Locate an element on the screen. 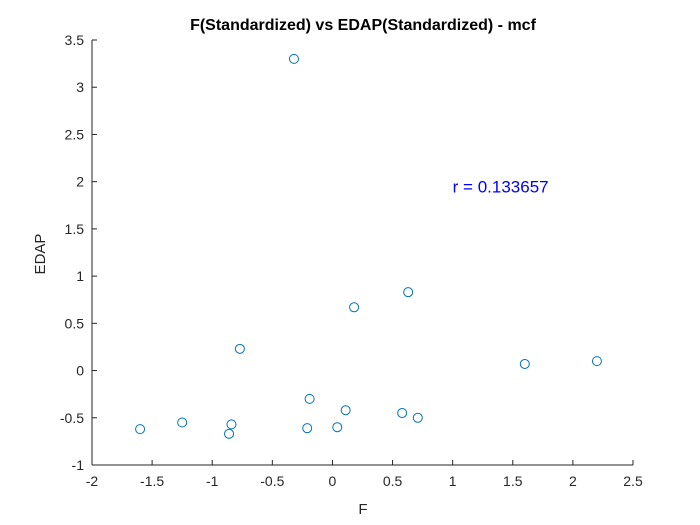 This screenshot has height=525, width=700. correlation-annotation: r = 0.133657 is located at coordinates (501, 186).